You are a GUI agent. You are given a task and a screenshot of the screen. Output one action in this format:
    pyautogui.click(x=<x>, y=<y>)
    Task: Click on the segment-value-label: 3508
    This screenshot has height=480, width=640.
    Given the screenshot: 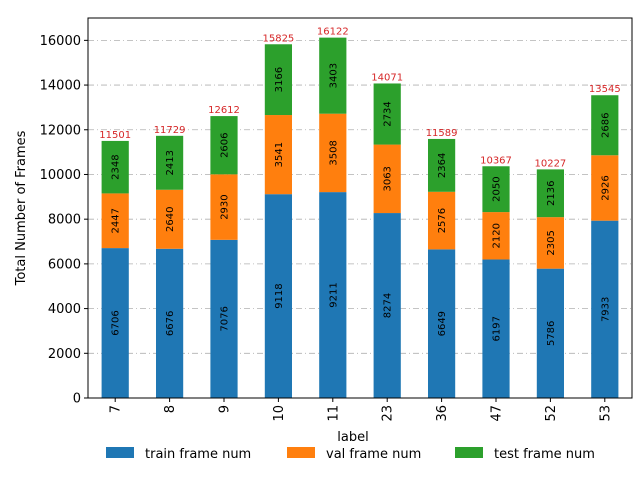 What is the action you would take?
    pyautogui.click(x=333, y=152)
    